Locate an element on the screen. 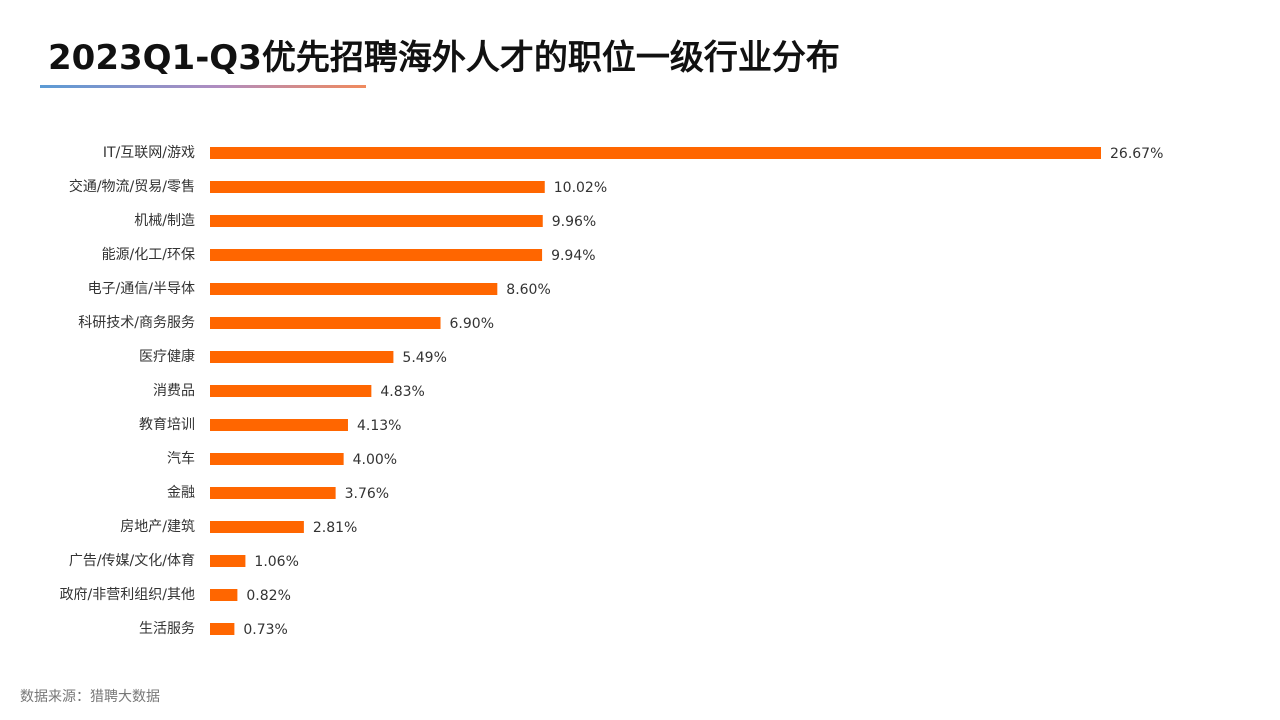  source-note: 数据来源：猎聘大数据 is located at coordinates (90, 697).